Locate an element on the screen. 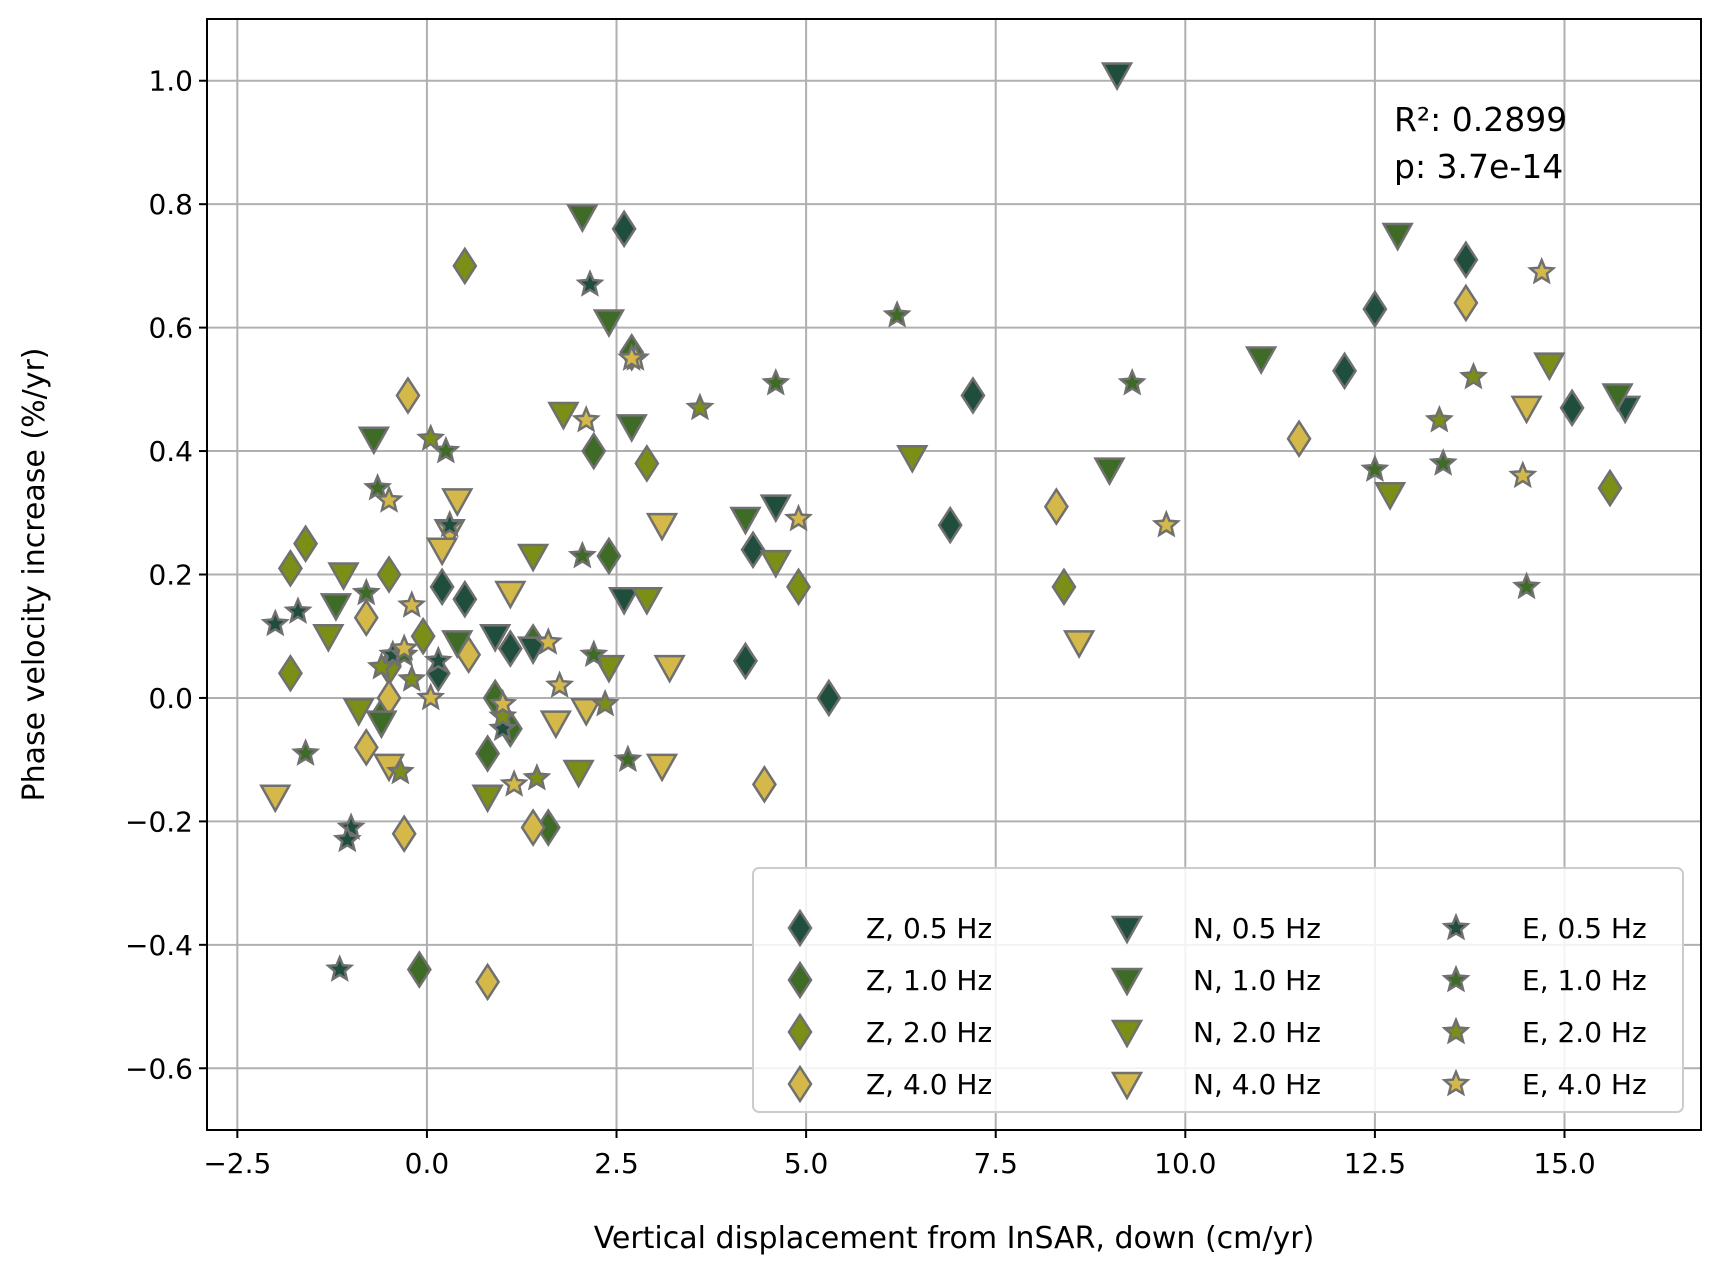  legend-label: N, 0.5 Hz is located at coordinates (1257, 928).